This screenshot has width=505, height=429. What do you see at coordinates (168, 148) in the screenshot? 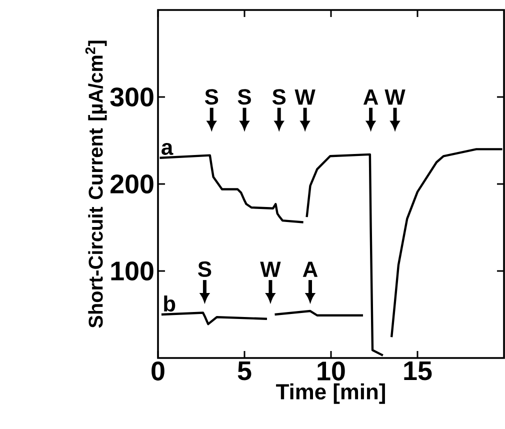
I see `series-label: a` at bounding box center [168, 148].